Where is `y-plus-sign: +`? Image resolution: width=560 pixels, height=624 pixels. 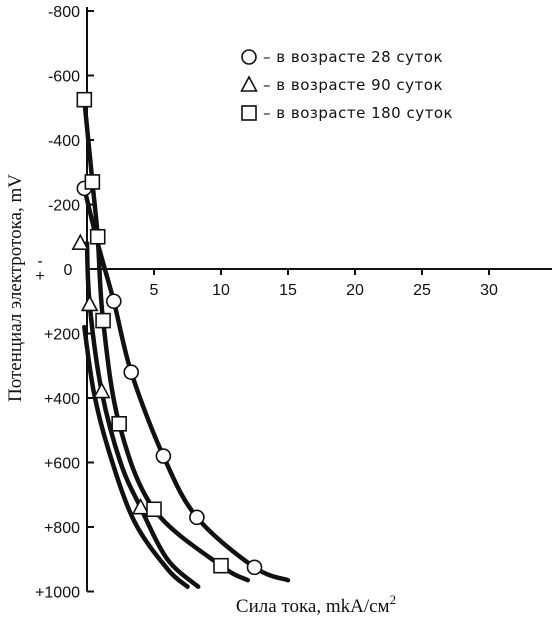 y-plus-sign: + is located at coordinates (39, 276).